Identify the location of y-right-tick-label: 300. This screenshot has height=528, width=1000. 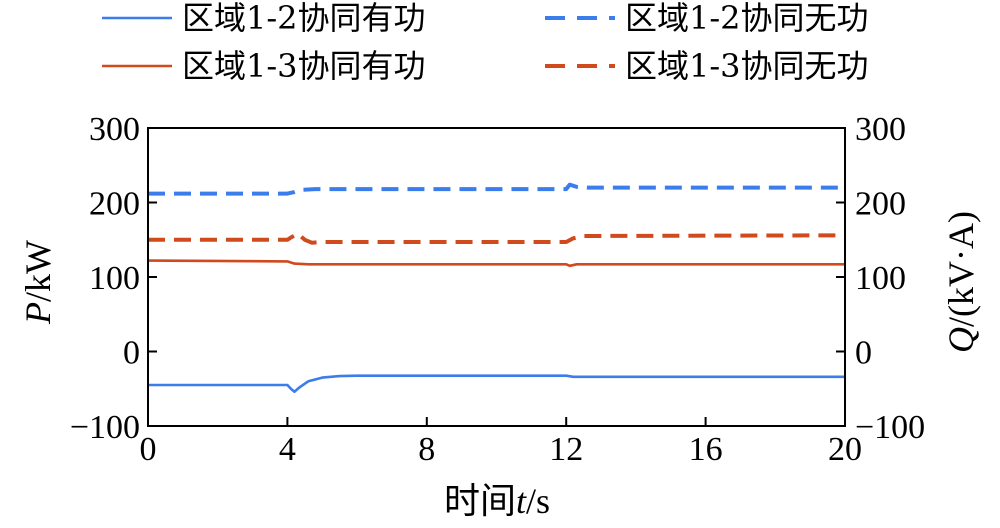
(880, 129).